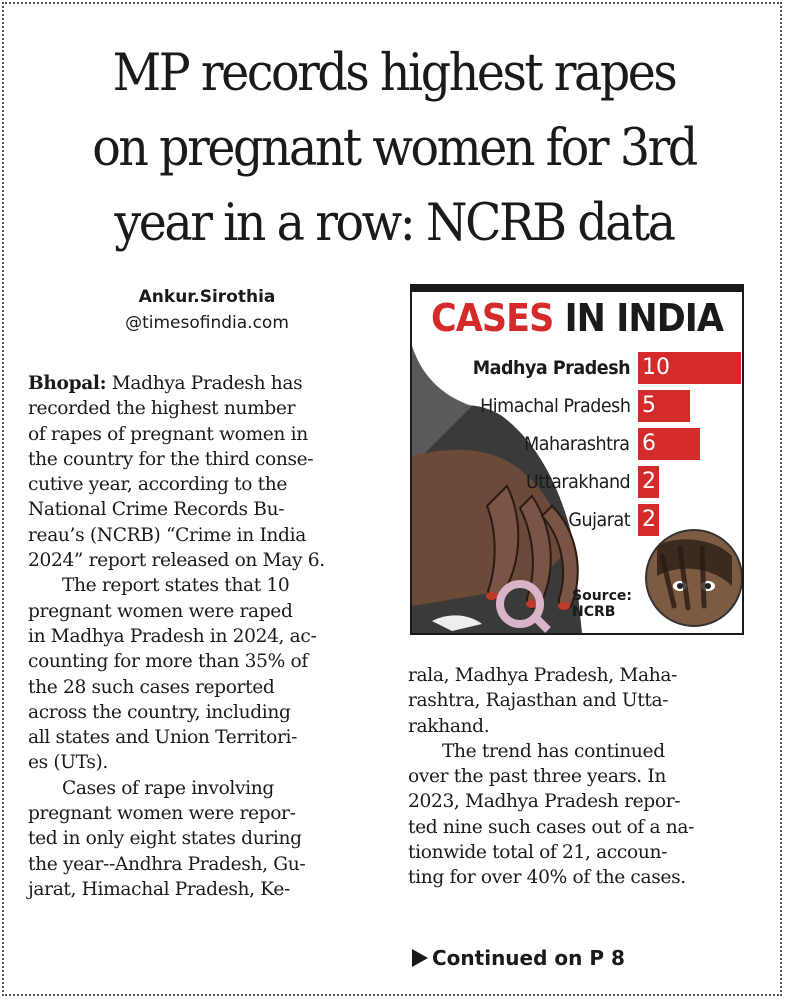 This screenshot has width=788, height=1002. What do you see at coordinates (544, 802) in the screenshot?
I see `article-line: 2023, Madhya Pradesh repor-` at bounding box center [544, 802].